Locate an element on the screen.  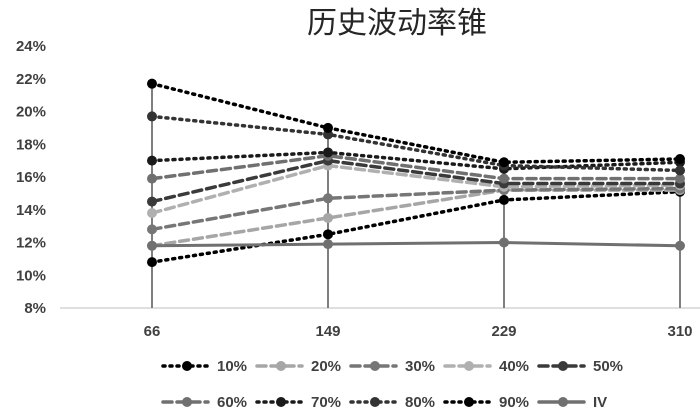
legend-label: 10% is located at coordinates (232, 366).